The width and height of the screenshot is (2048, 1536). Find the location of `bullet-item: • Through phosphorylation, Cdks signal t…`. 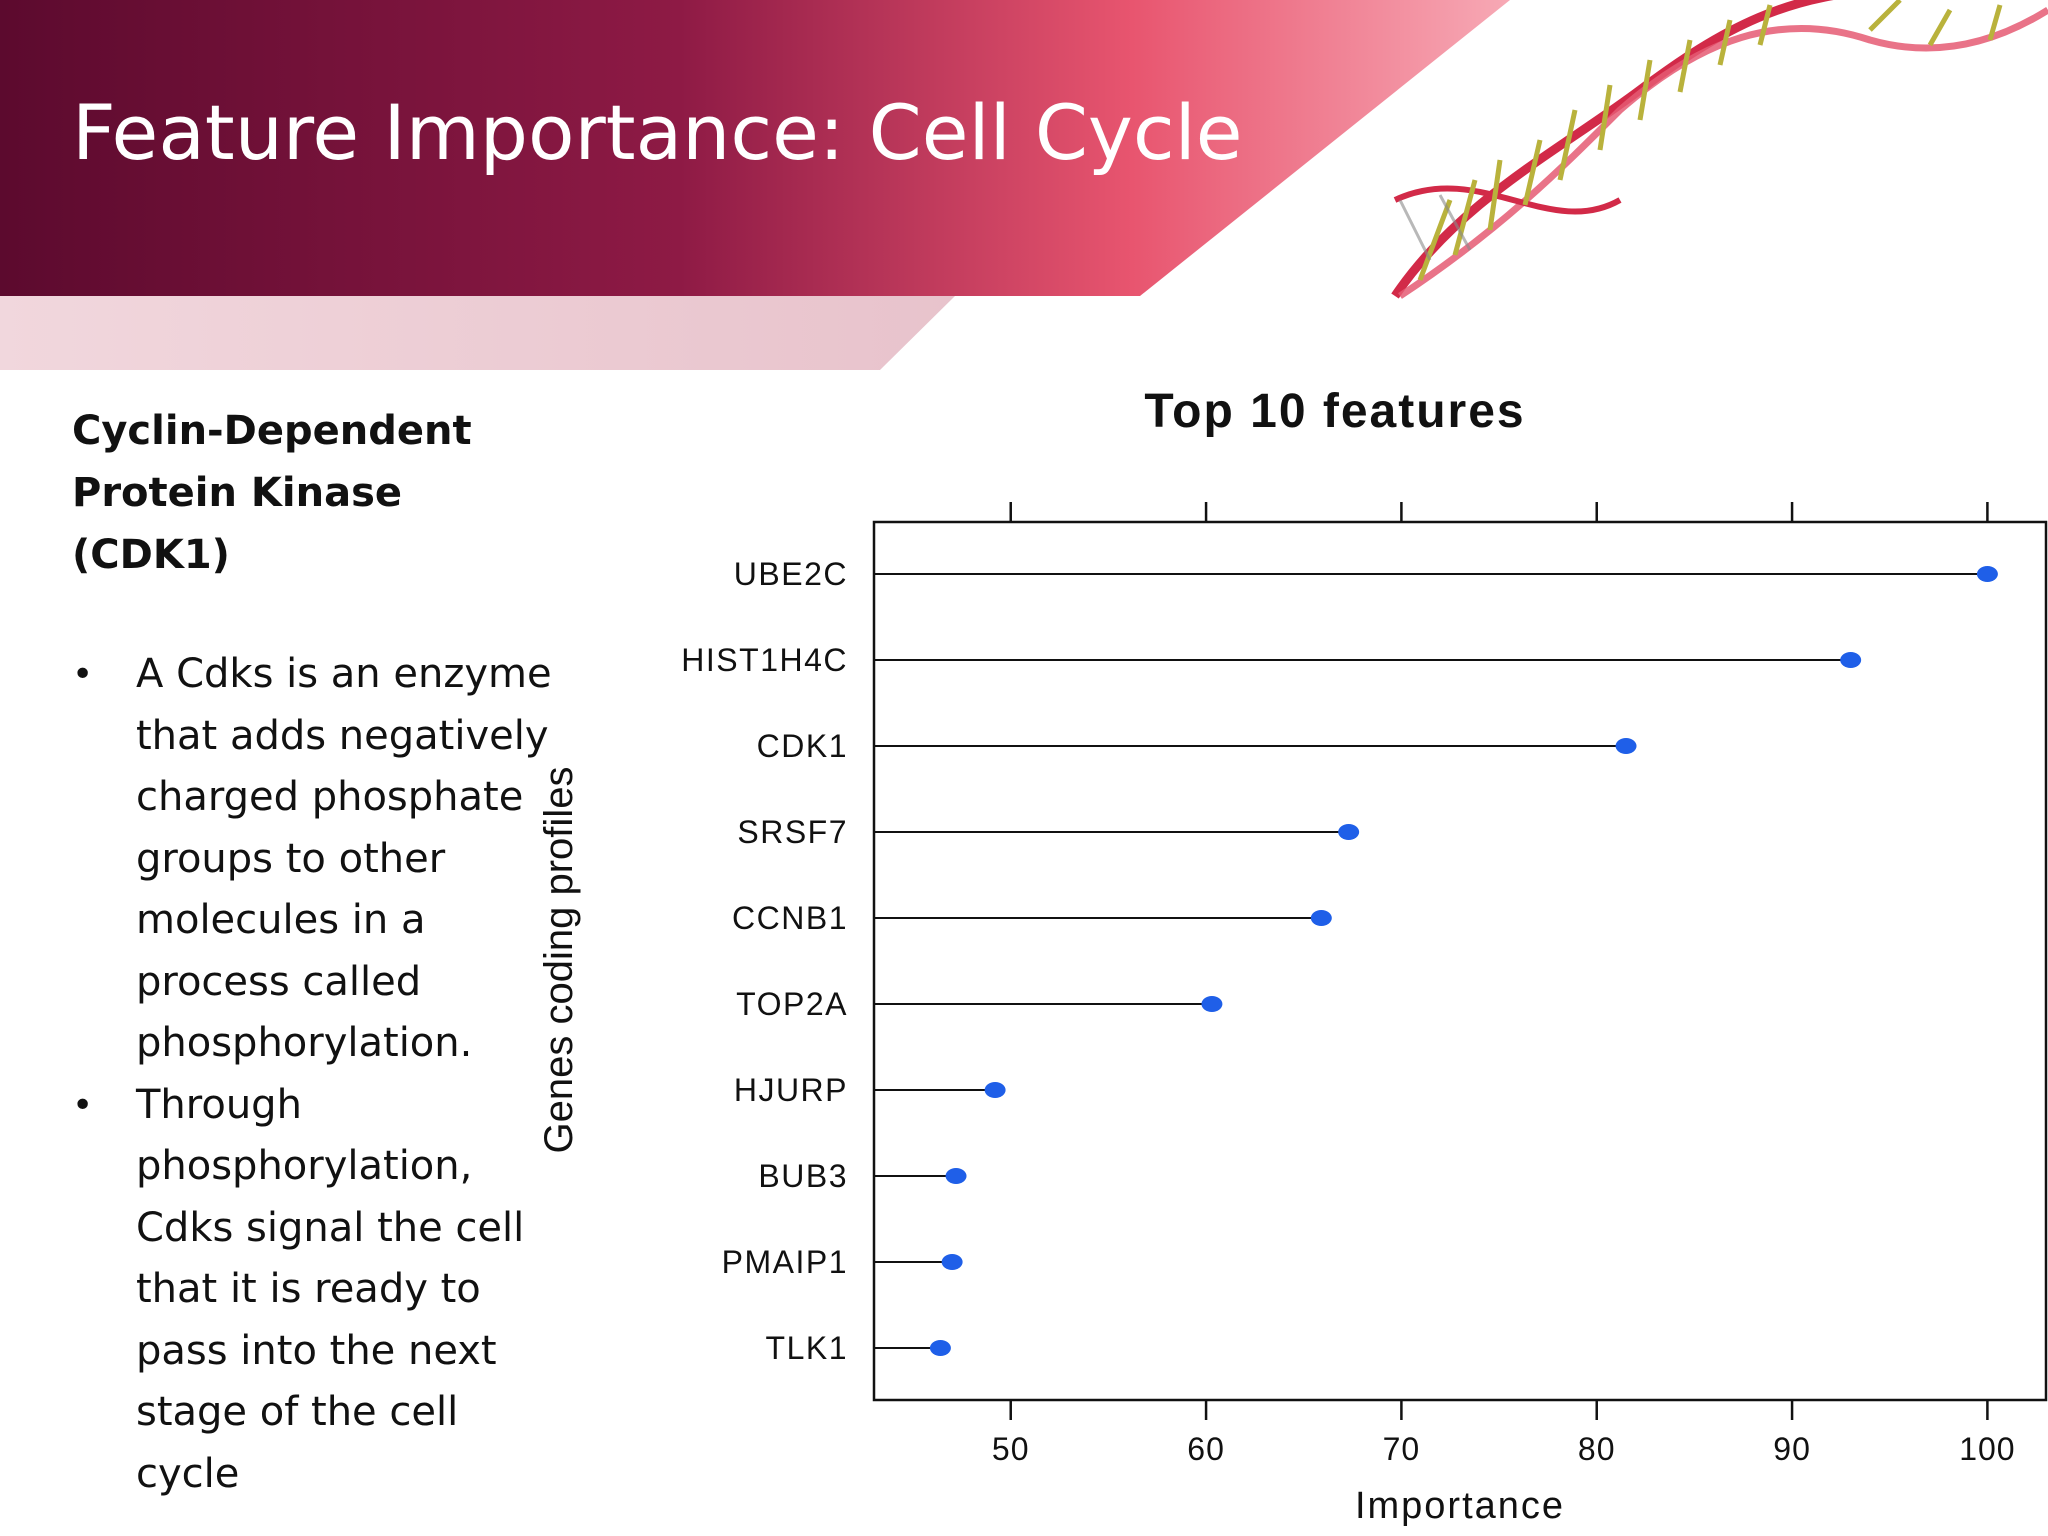

bullet-item: • Through phosphorylation, Cdks signal t… is located at coordinates (322, 1290).